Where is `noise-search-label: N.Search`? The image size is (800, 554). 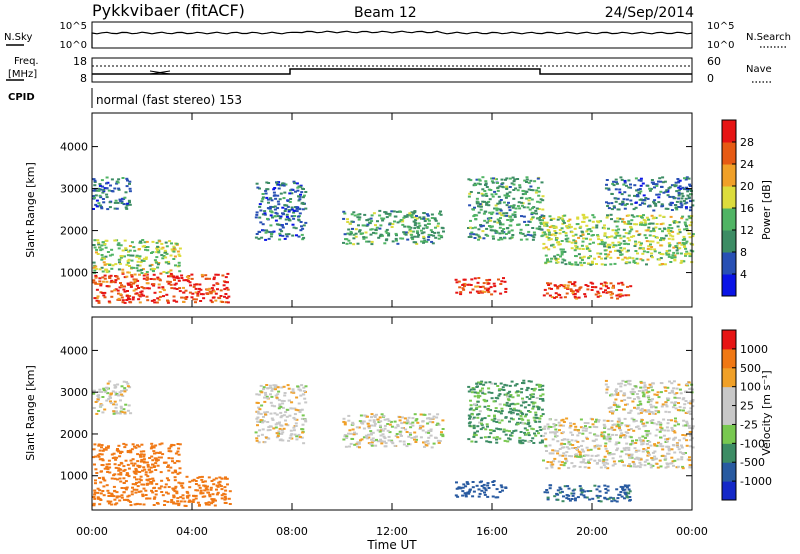
noise-search-label: N.Search is located at coordinates (768, 37).